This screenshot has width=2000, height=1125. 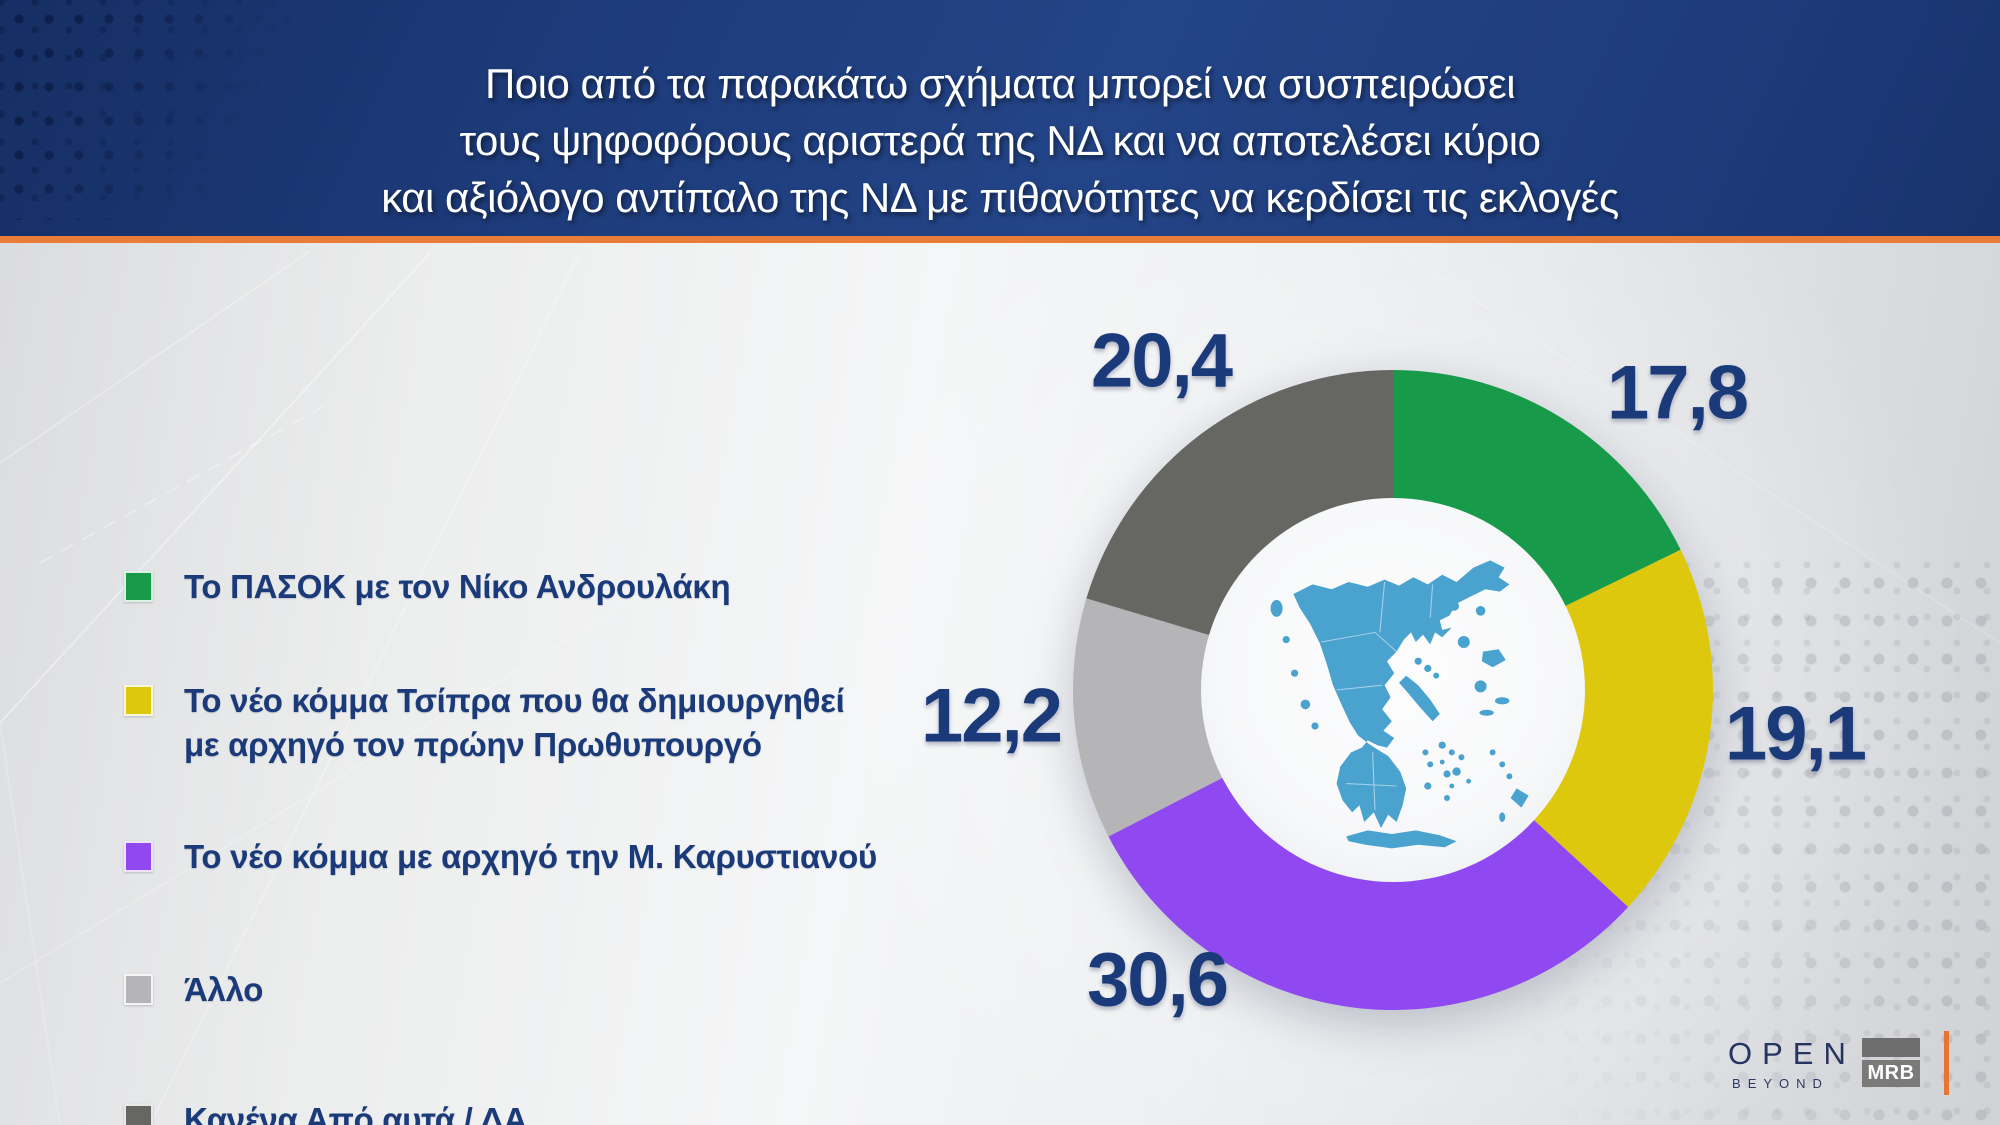 I want to click on legend-item-0: Το ΠΑΣΟΚ με τον Νίκο Ανδρουλάκη, so click(x=427, y=587).